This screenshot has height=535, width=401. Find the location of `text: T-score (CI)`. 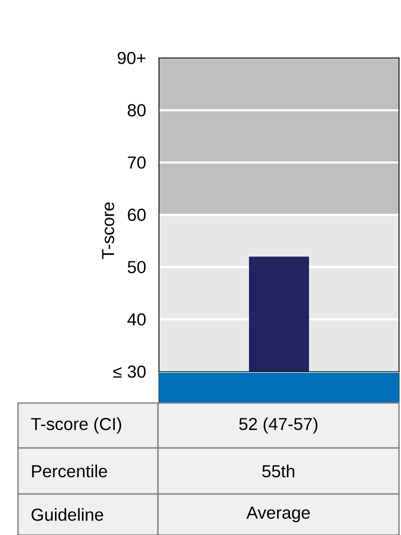

text: T-score (CI) is located at coordinates (76, 425).